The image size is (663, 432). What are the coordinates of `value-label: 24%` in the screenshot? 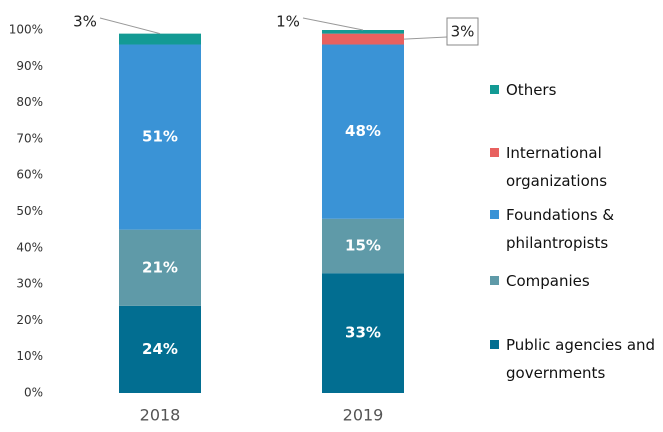 It's located at (160, 349).